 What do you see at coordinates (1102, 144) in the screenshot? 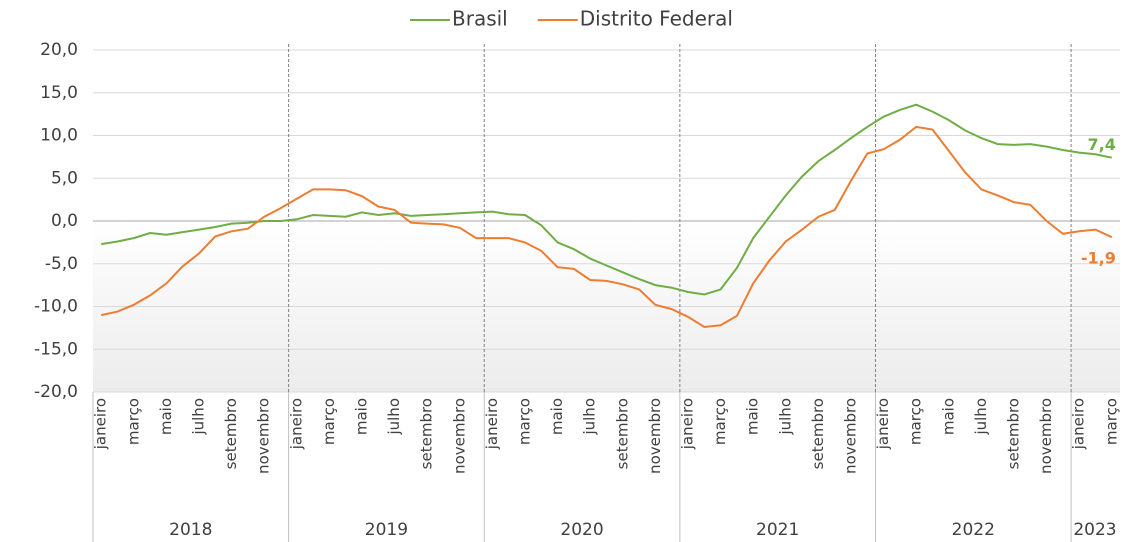
I see `data-label: 7,4` at bounding box center [1102, 144].